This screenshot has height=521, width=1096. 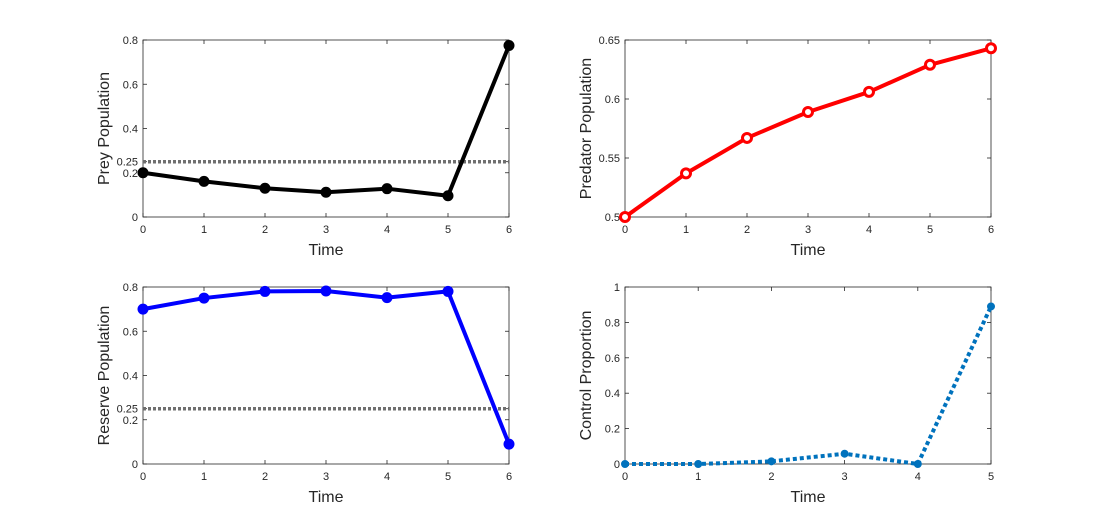 I want to click on y-tick-label: 0.65, so click(x=609, y=41).